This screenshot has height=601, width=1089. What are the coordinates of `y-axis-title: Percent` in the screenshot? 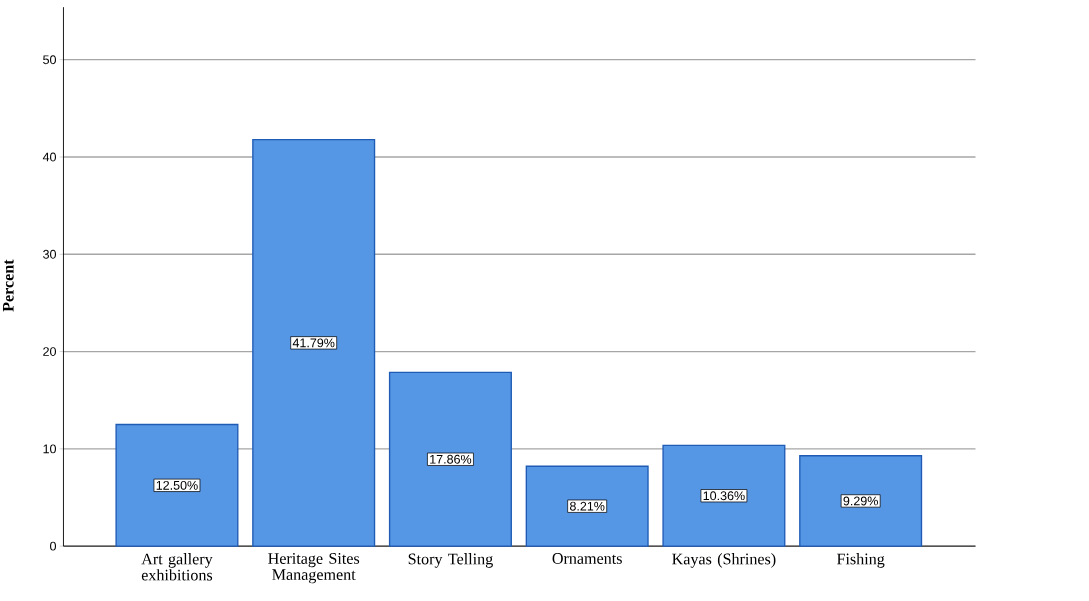 It's located at (8, 285).